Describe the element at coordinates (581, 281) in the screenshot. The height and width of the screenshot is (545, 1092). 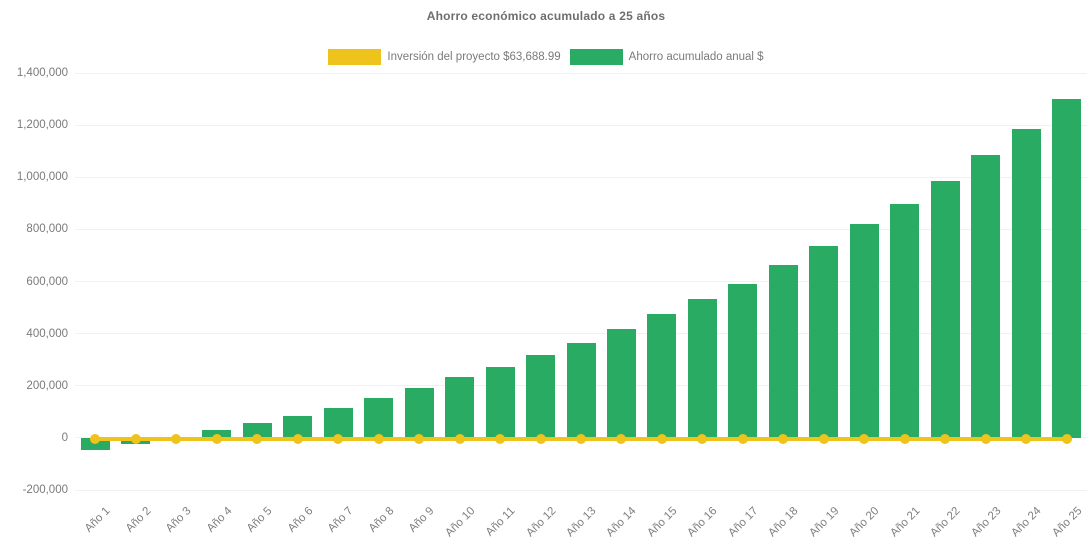
I see `gridline-600,000` at that location.